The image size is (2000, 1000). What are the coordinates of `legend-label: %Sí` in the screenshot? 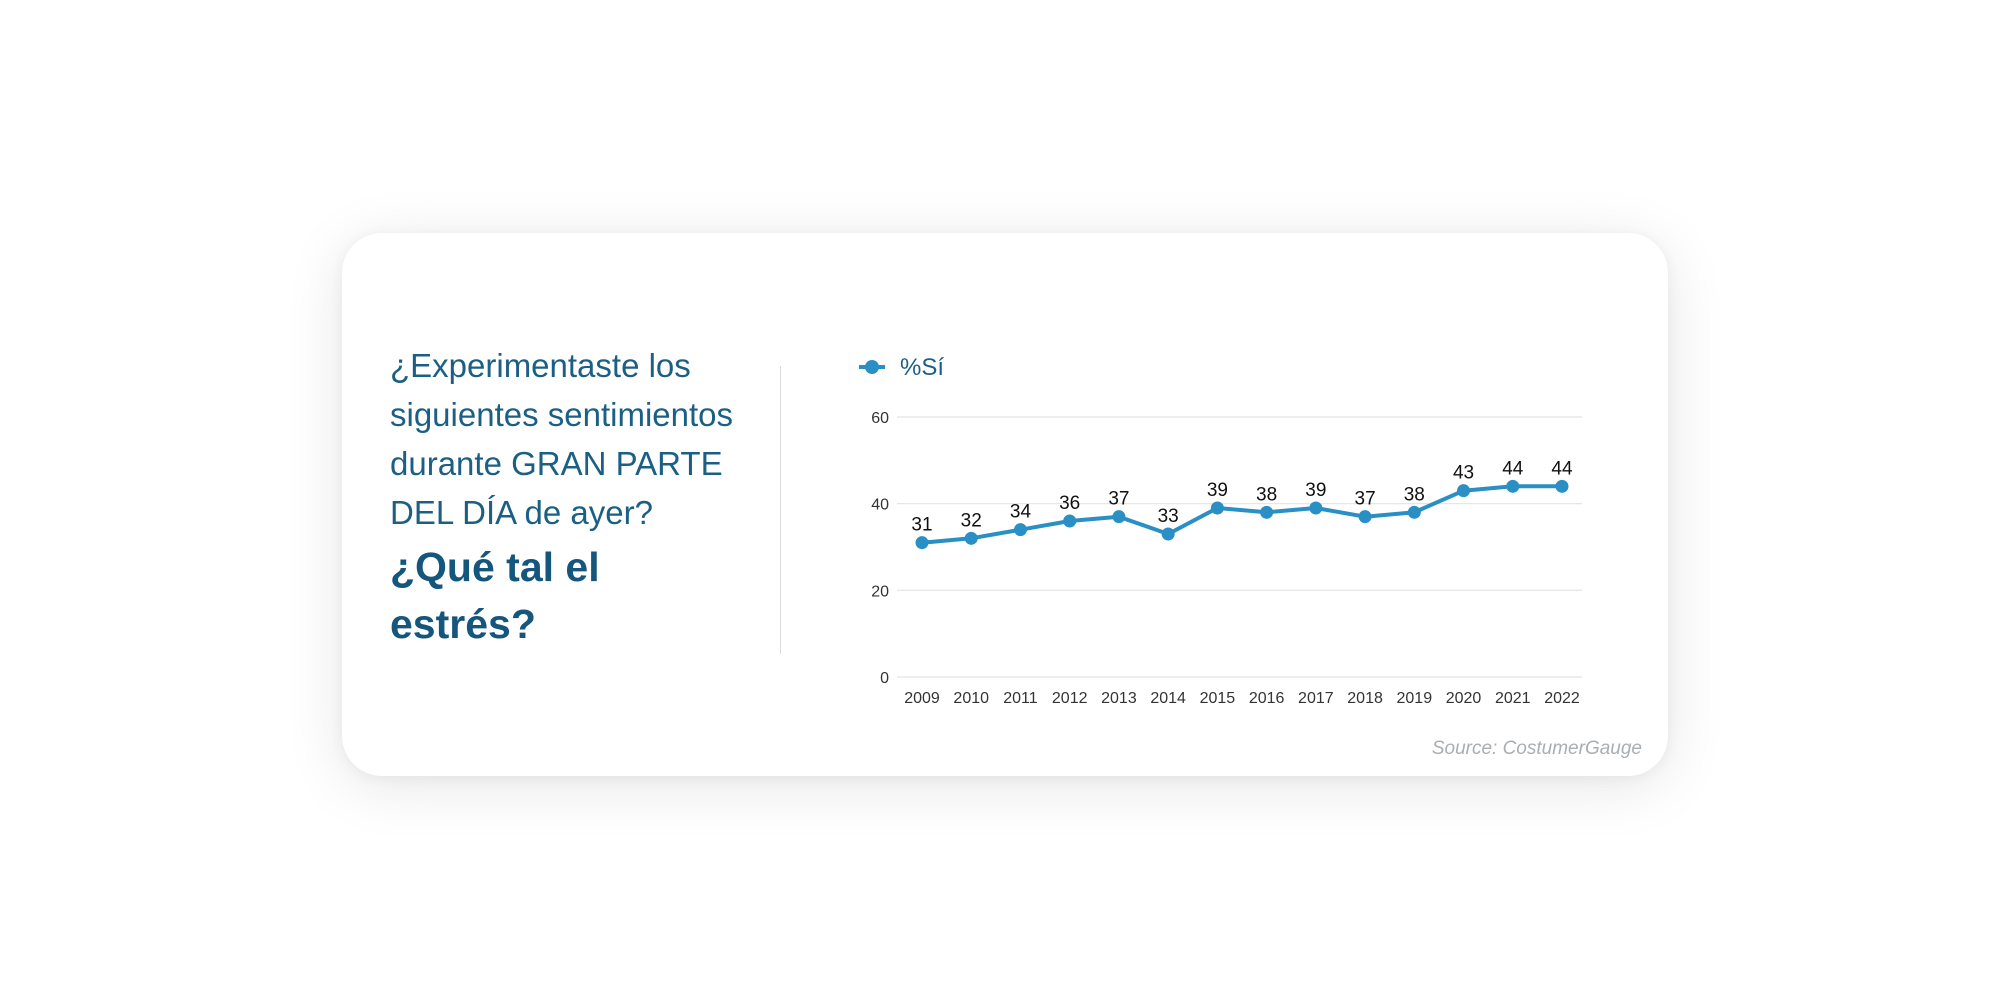 It's located at (922, 367).